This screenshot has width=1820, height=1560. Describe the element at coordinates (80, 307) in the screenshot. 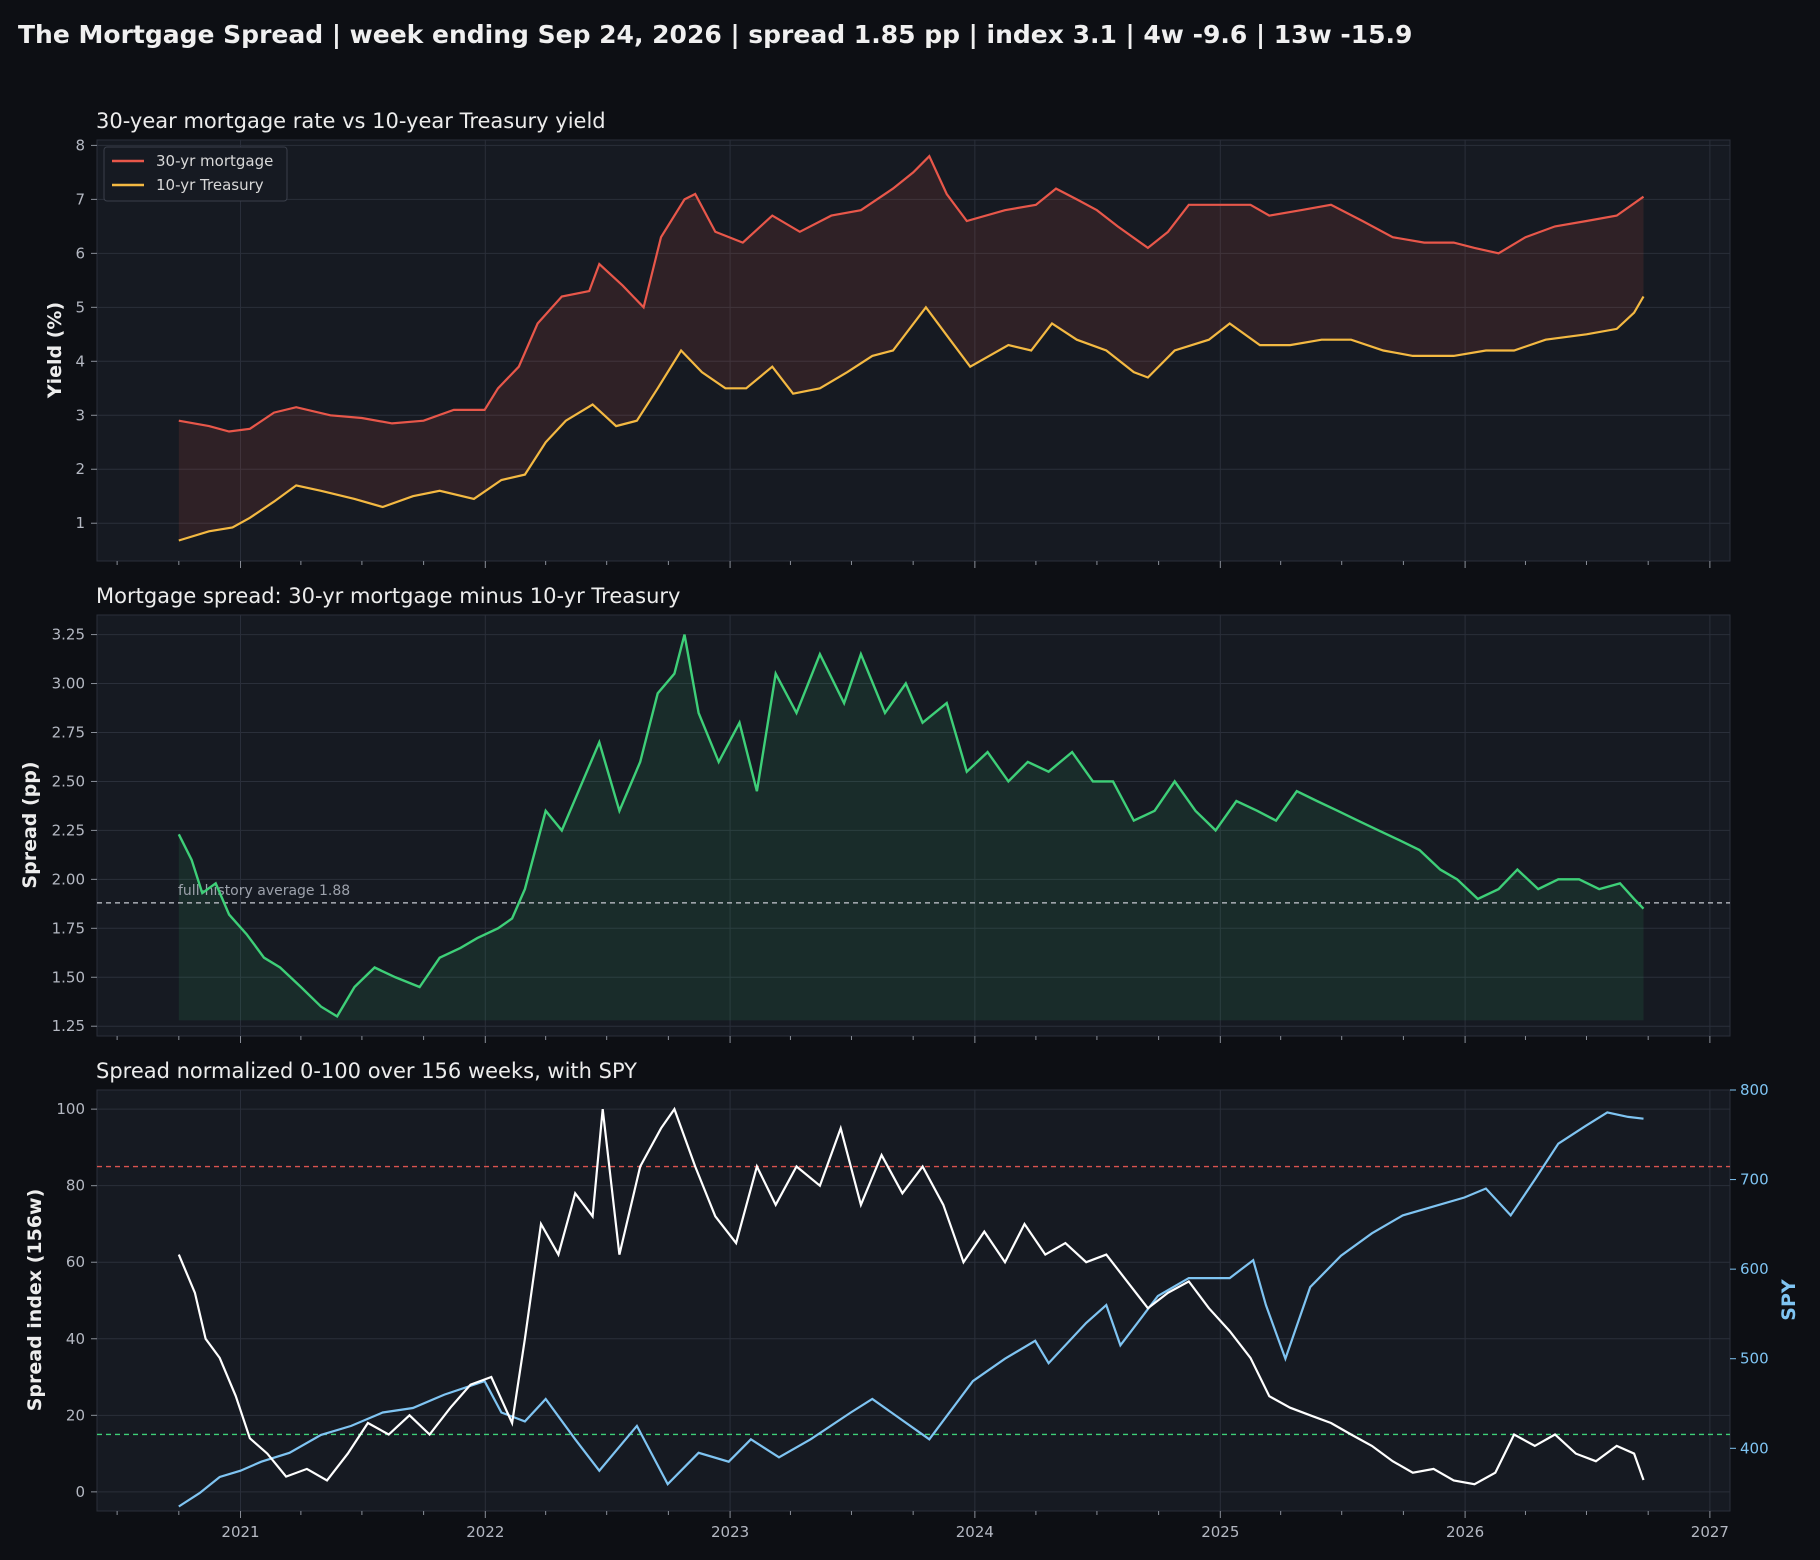

I see `yield-y-tick-label: 5` at that location.